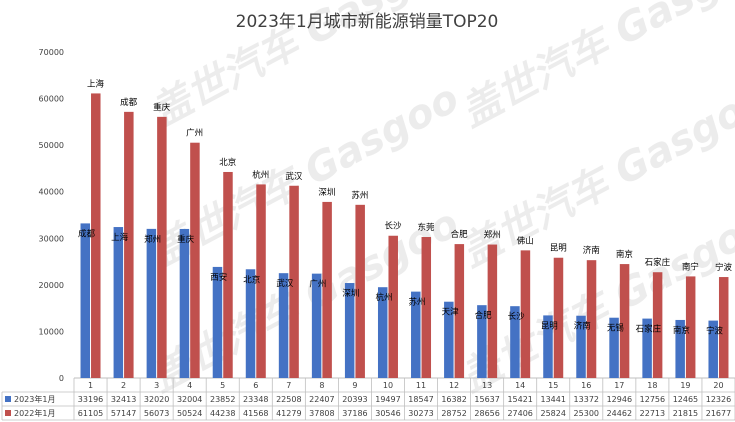 The height and width of the screenshot is (422, 735). What do you see at coordinates (90, 413) in the screenshot?
I see `table-value-2022: 61105` at bounding box center [90, 413].